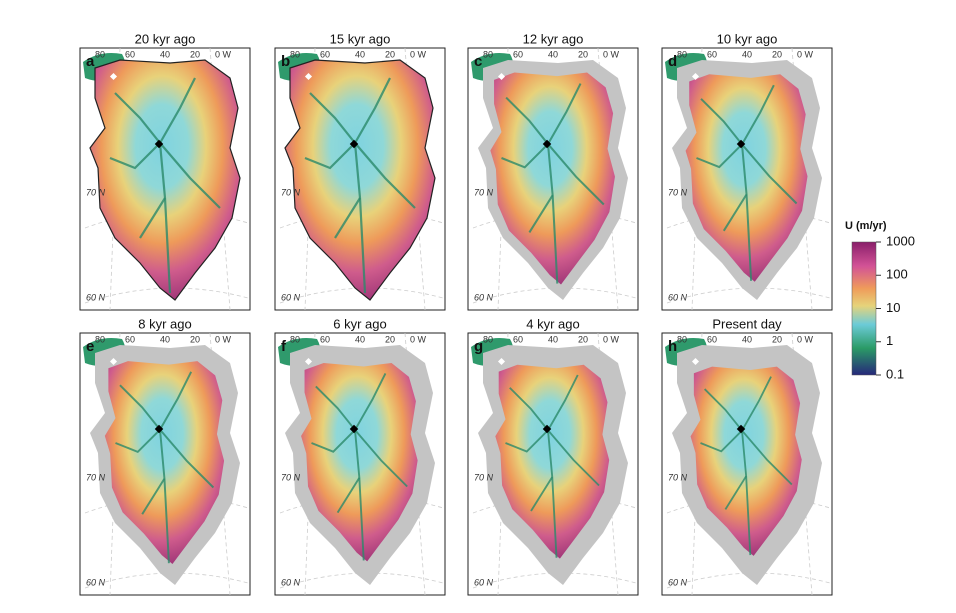  Describe the element at coordinates (747, 323) in the screenshot. I see `panel-title: Present day` at that location.